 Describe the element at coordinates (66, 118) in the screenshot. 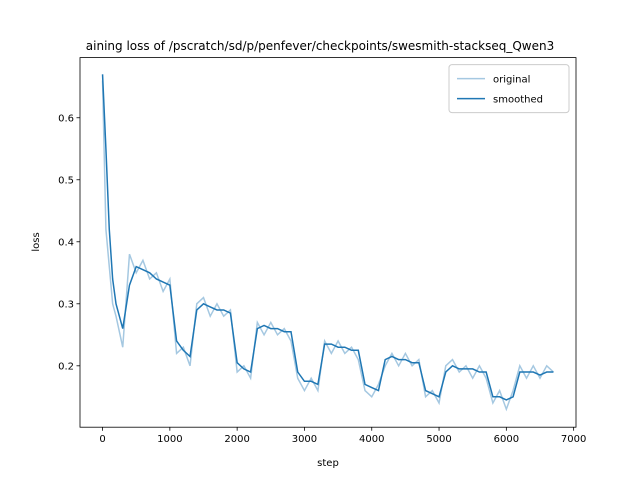

I see `y-tick-label: 0.6` at that location.